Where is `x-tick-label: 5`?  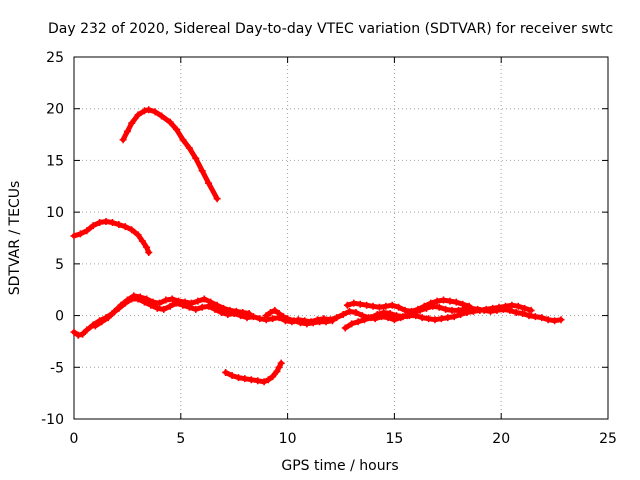 x-tick-label: 5 is located at coordinates (180, 439).